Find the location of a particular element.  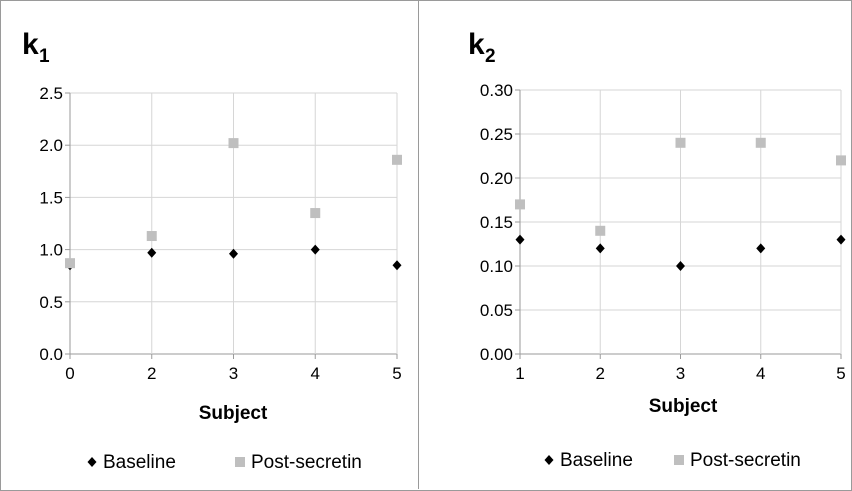

chart-2-y-tick-label: 0.00 is located at coordinates (496, 354).